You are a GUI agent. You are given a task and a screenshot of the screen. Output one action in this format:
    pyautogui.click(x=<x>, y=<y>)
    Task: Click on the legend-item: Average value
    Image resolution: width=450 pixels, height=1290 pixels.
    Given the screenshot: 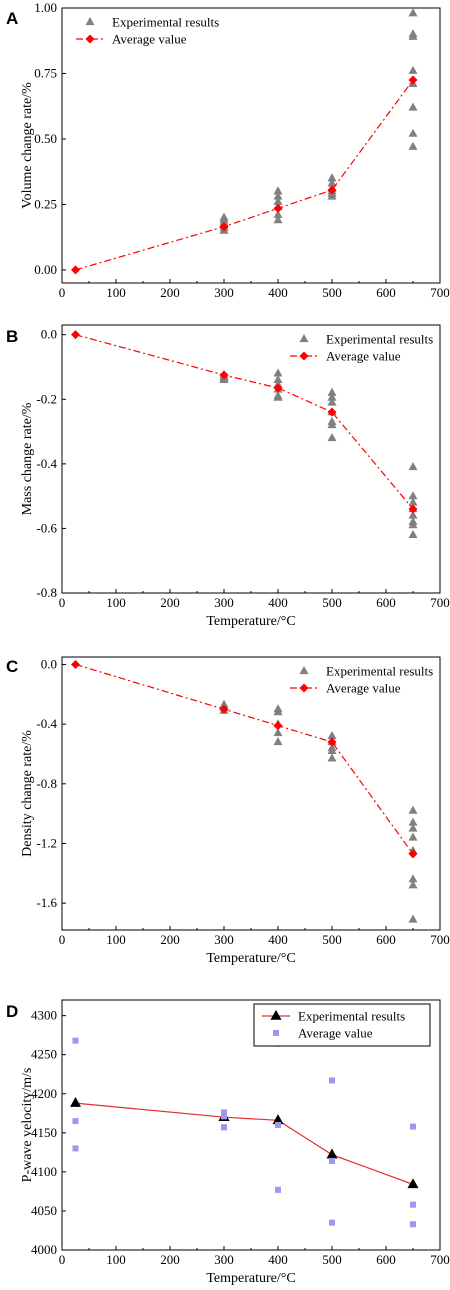 What is the action you would take?
    pyautogui.click(x=345, y=688)
    